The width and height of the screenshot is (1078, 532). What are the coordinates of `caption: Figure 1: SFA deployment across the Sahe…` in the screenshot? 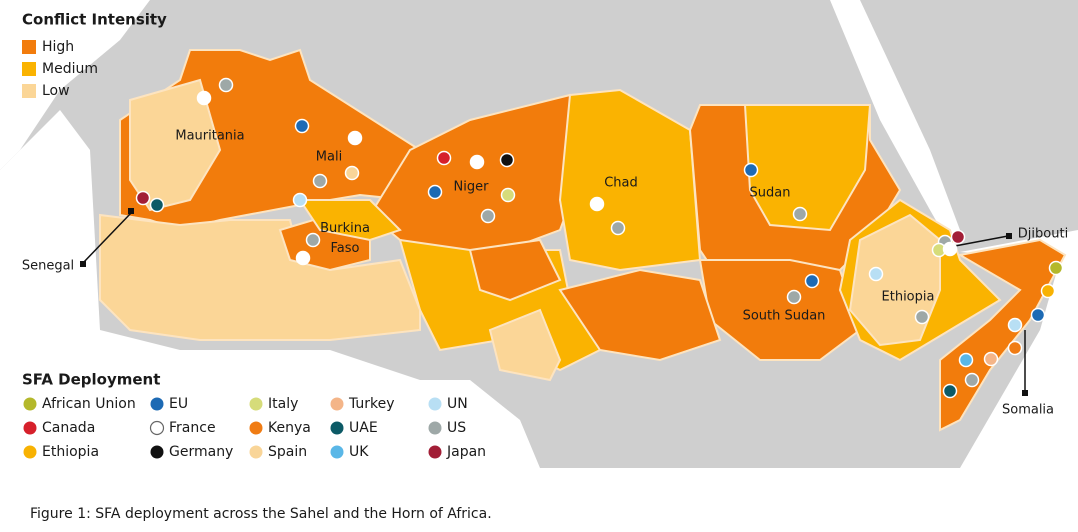 It's located at (261, 514).